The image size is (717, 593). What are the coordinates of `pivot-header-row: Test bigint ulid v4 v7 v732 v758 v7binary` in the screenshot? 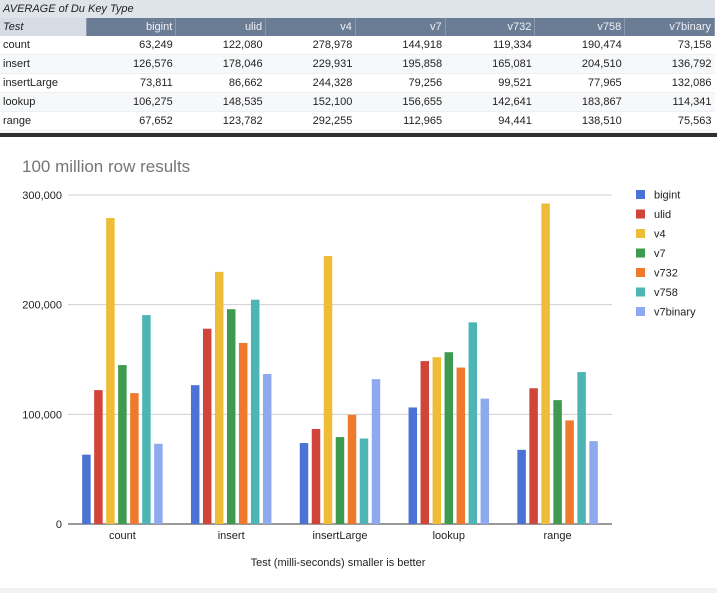 It's located at (357, 27).